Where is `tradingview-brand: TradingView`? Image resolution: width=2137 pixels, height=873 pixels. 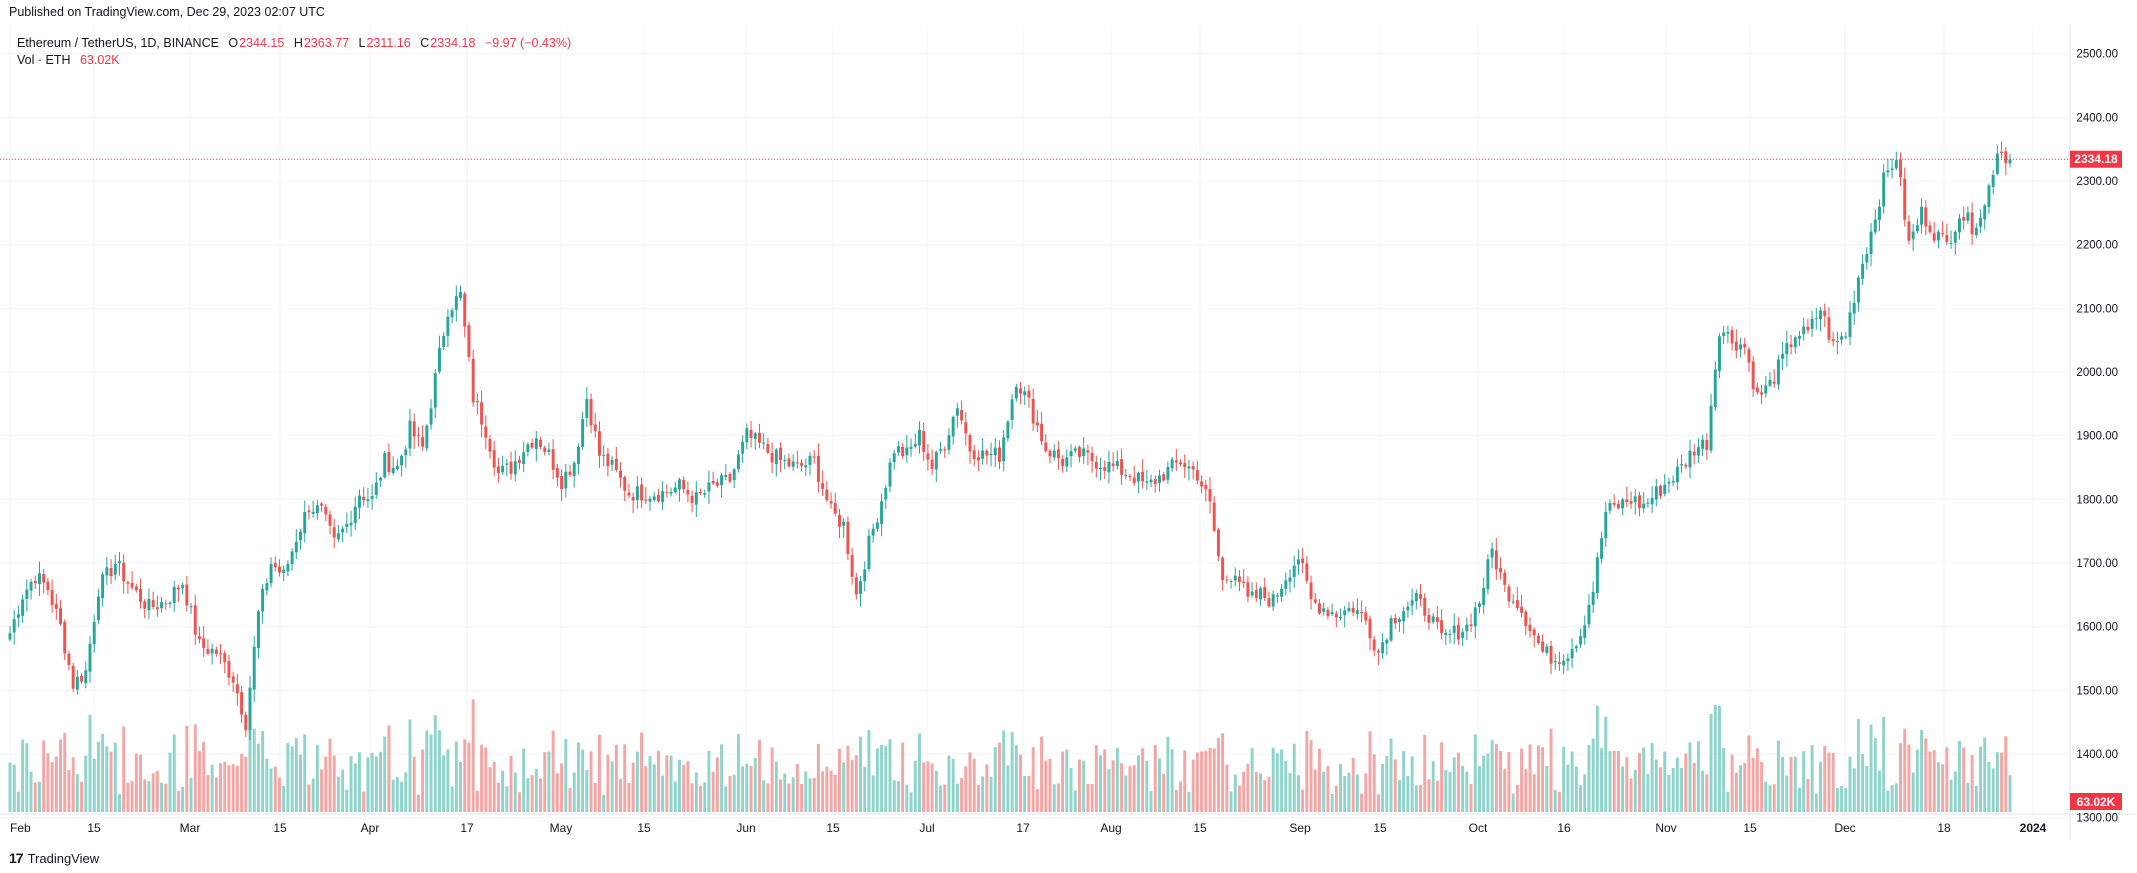
tradingview-brand: TradingView is located at coordinates (63, 858).